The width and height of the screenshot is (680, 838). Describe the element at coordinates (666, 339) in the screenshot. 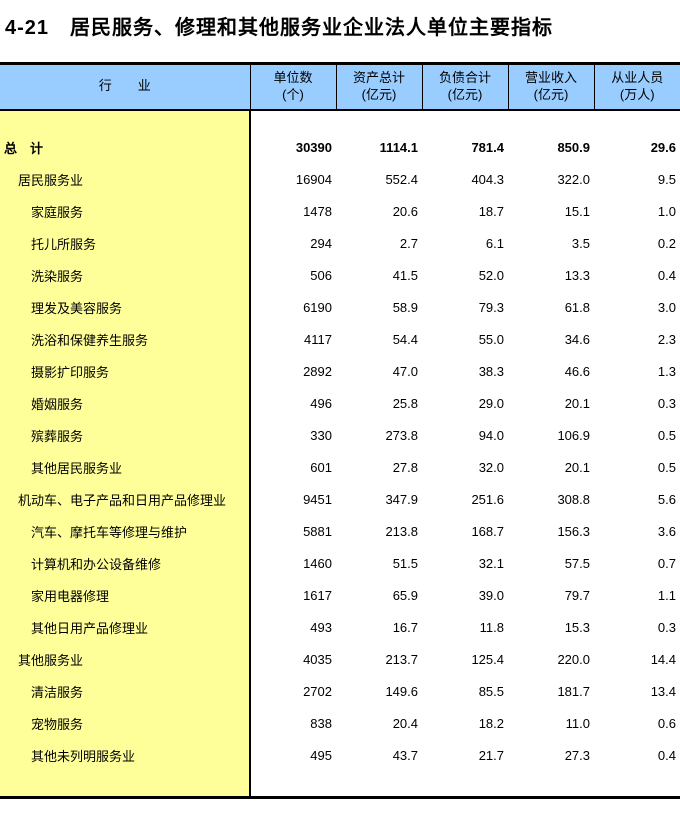

I see `cell-value: 2.3` at that location.